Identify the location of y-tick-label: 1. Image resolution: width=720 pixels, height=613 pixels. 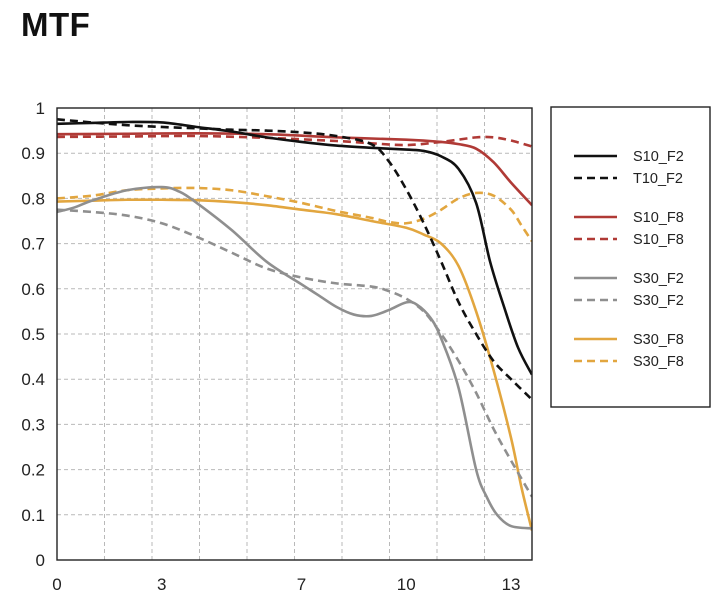
(40, 108).